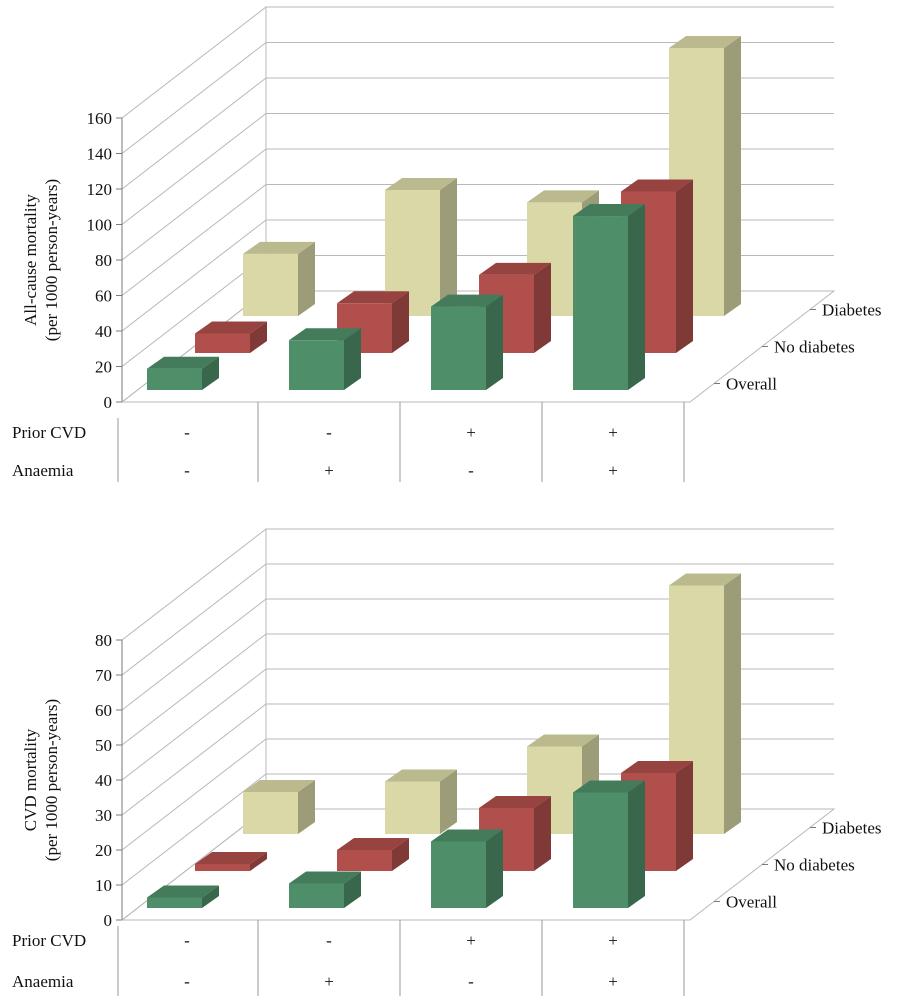 Image resolution: width=910 pixels, height=1001 pixels. I want to click on row-value-prior-cvd-4: +, so click(613, 940).